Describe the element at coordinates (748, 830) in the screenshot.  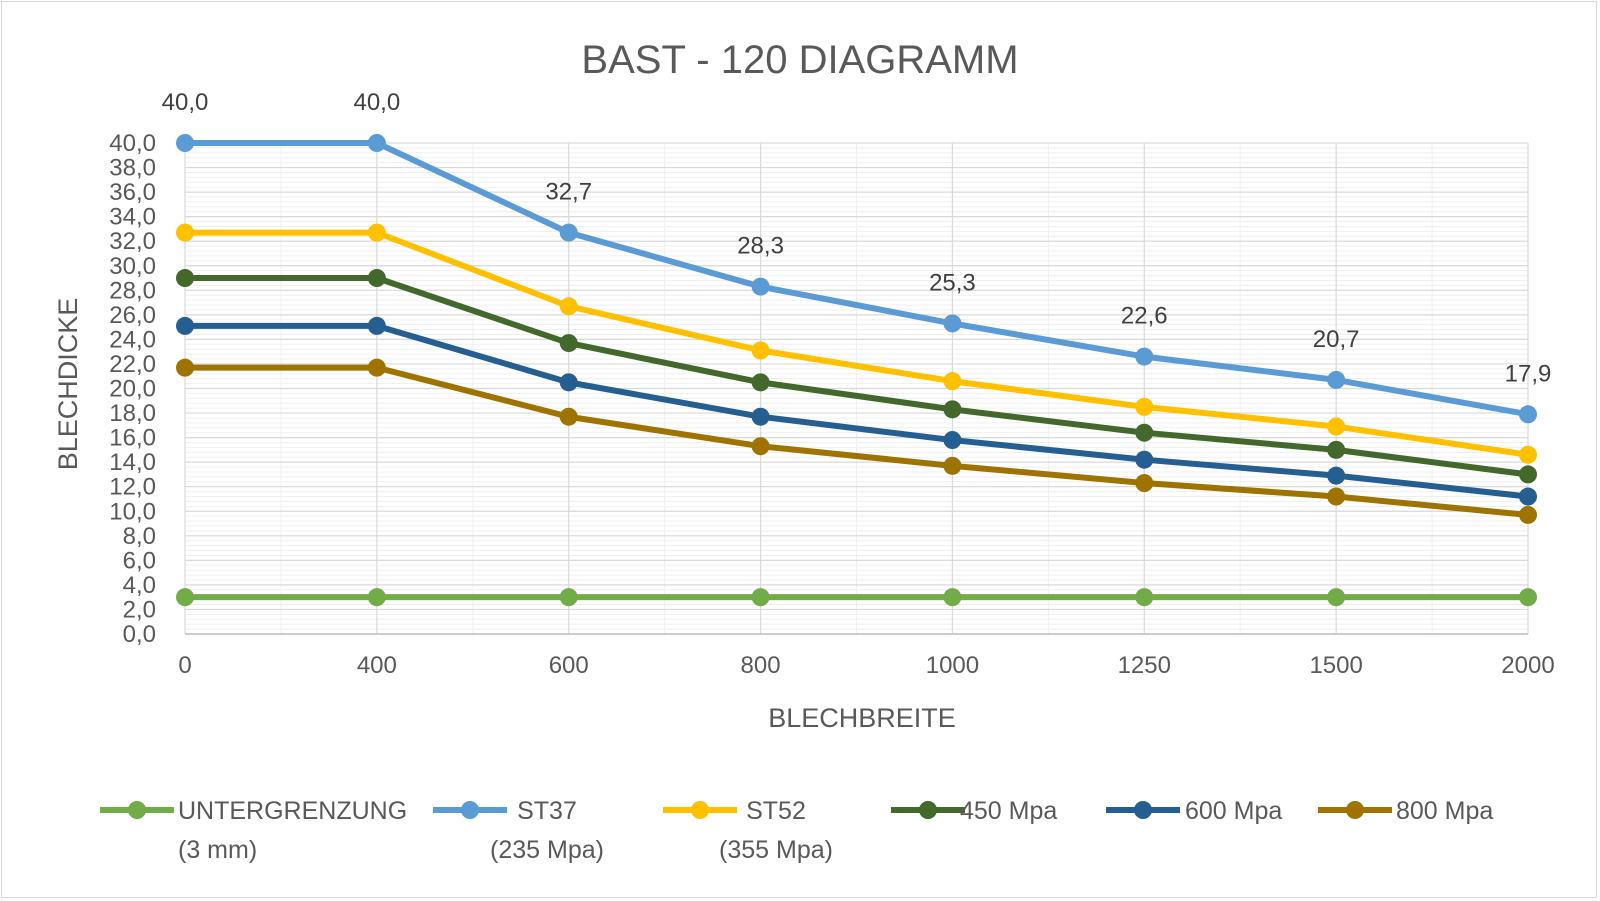
I see `legend-item-3: ST52 (355 Mpa)` at that location.